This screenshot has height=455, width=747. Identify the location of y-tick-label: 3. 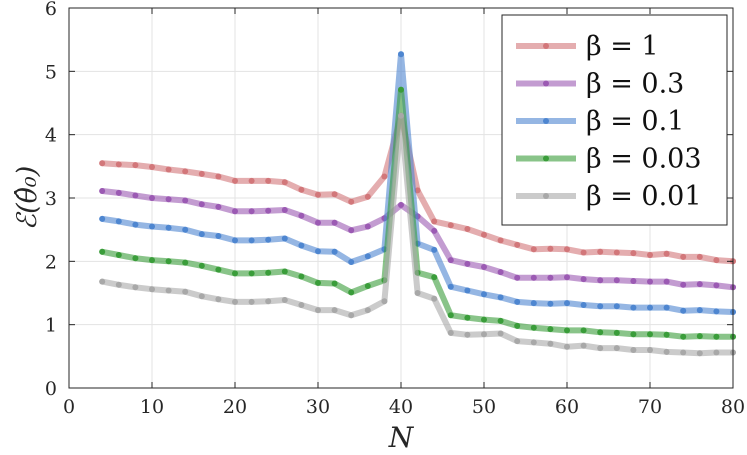
(51, 199).